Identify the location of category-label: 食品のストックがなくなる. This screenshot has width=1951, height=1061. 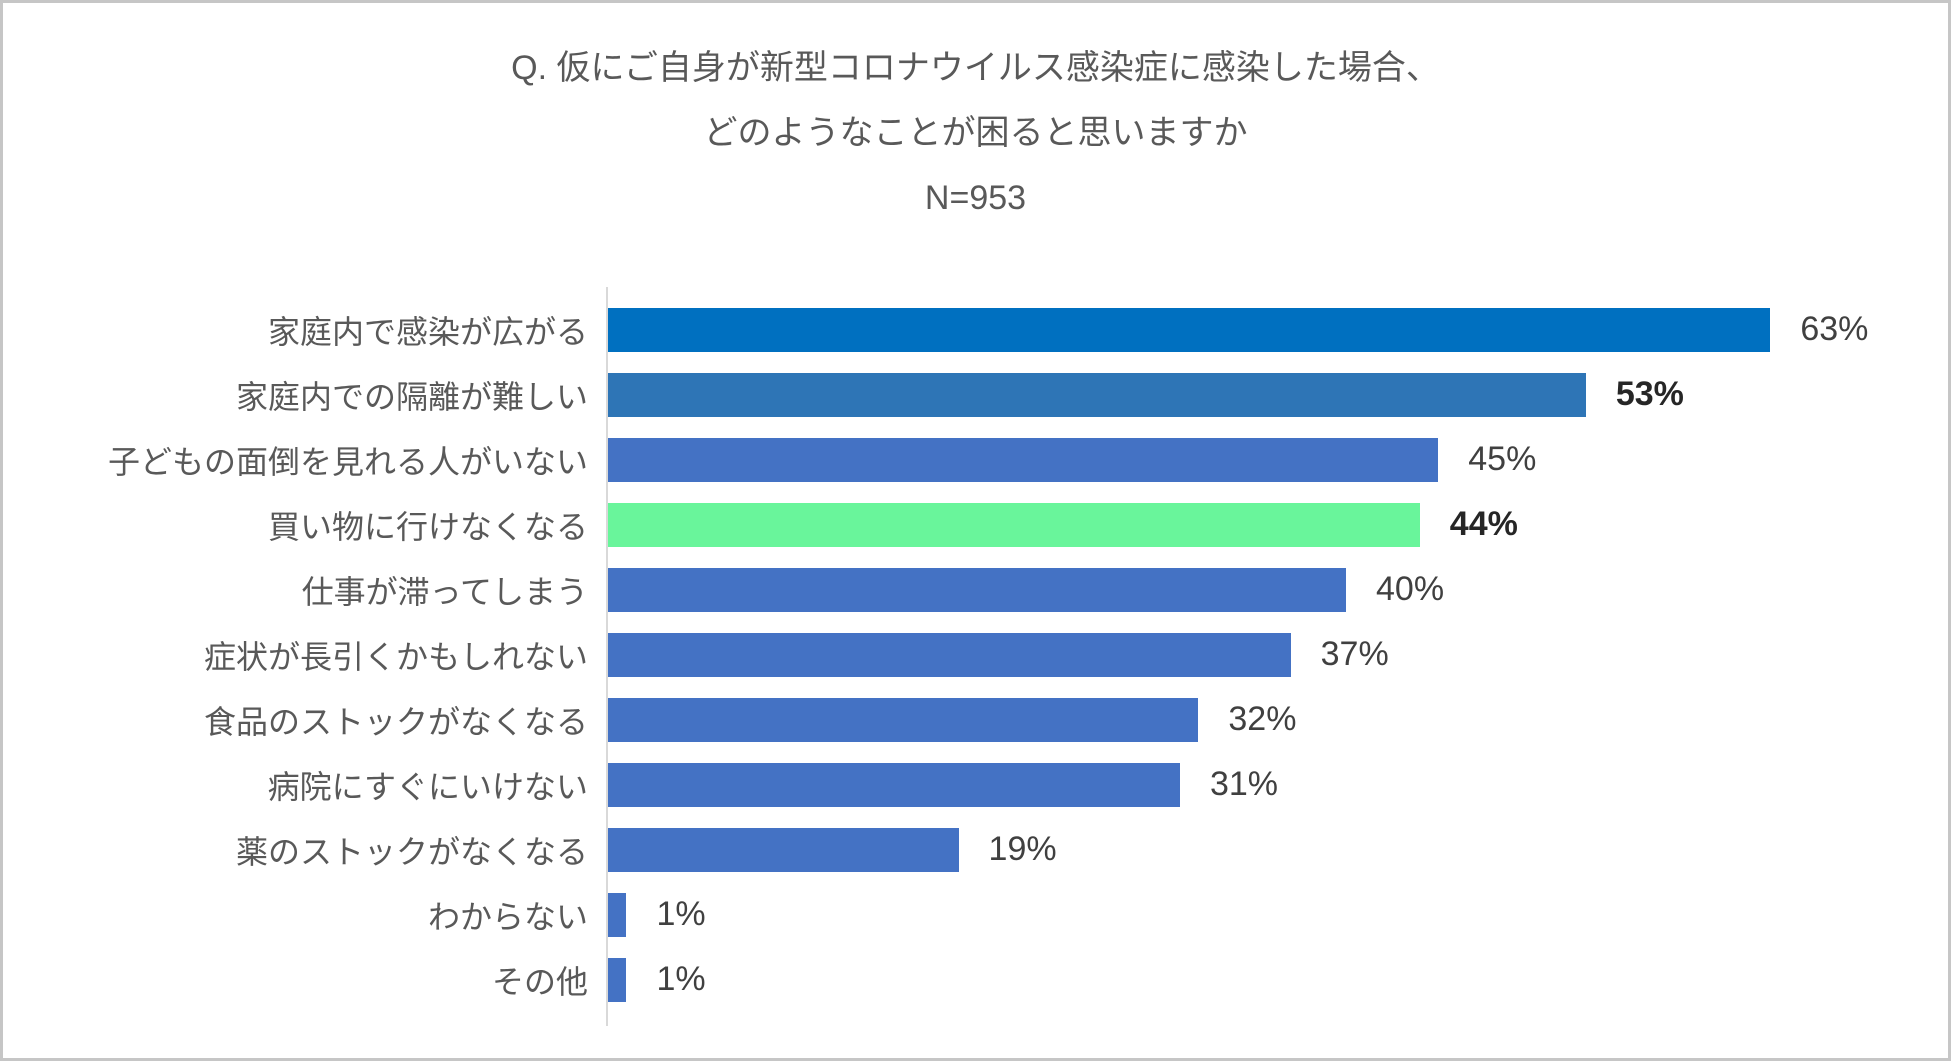
(395, 721).